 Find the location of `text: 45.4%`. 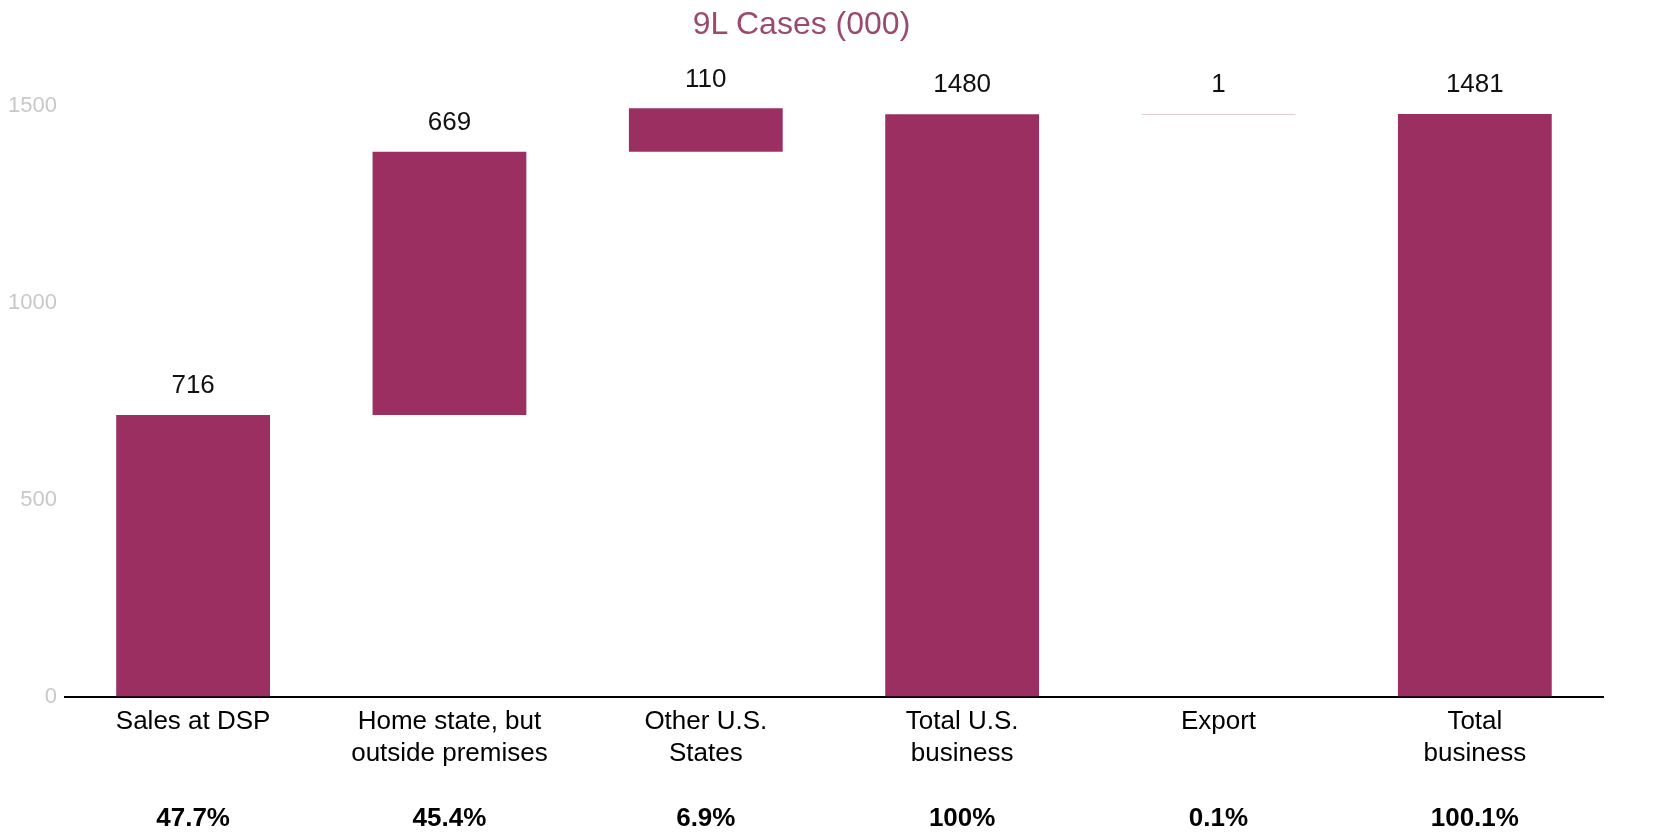

text: 45.4% is located at coordinates (449, 817).